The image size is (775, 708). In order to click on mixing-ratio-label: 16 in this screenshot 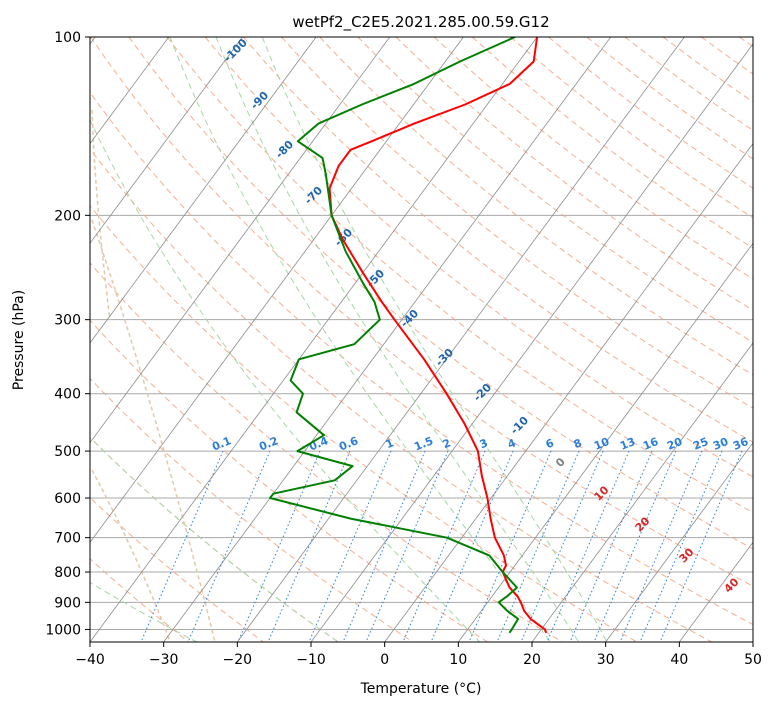, I will do `click(650, 444)`.